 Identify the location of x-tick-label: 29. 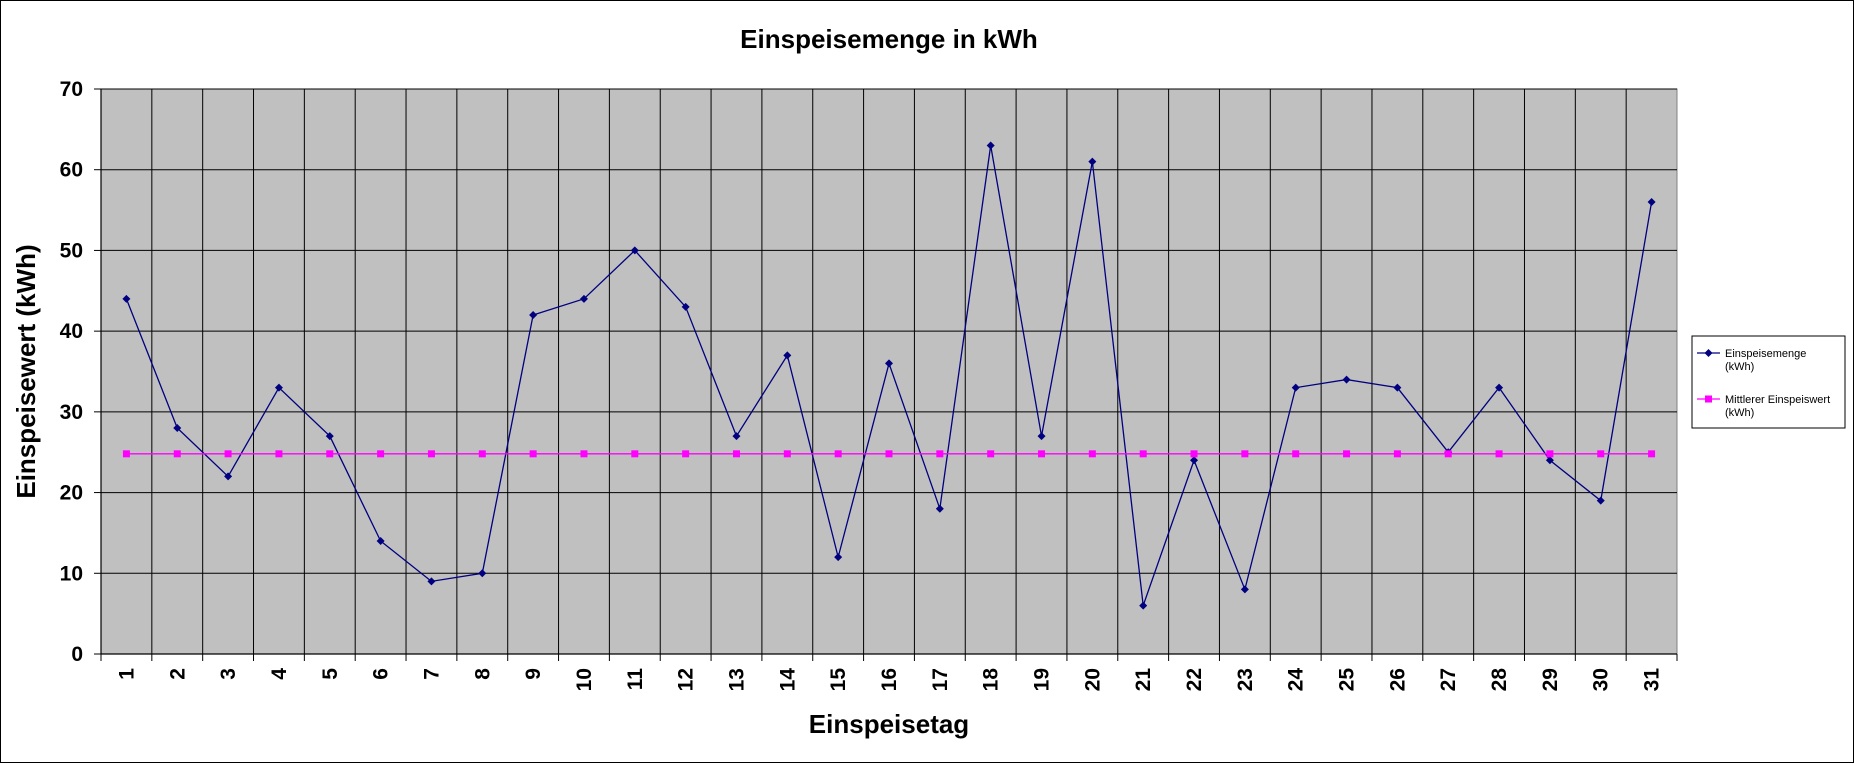
(1550, 679).